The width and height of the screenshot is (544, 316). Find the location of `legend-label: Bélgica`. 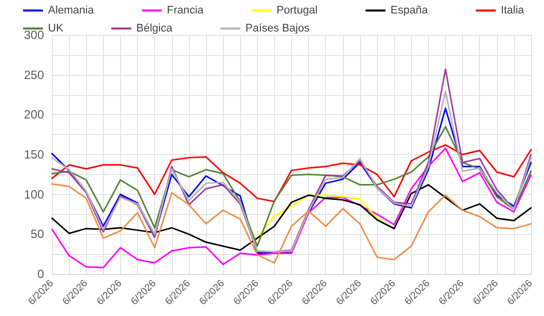

legend-label: Bélgica is located at coordinates (155, 28).